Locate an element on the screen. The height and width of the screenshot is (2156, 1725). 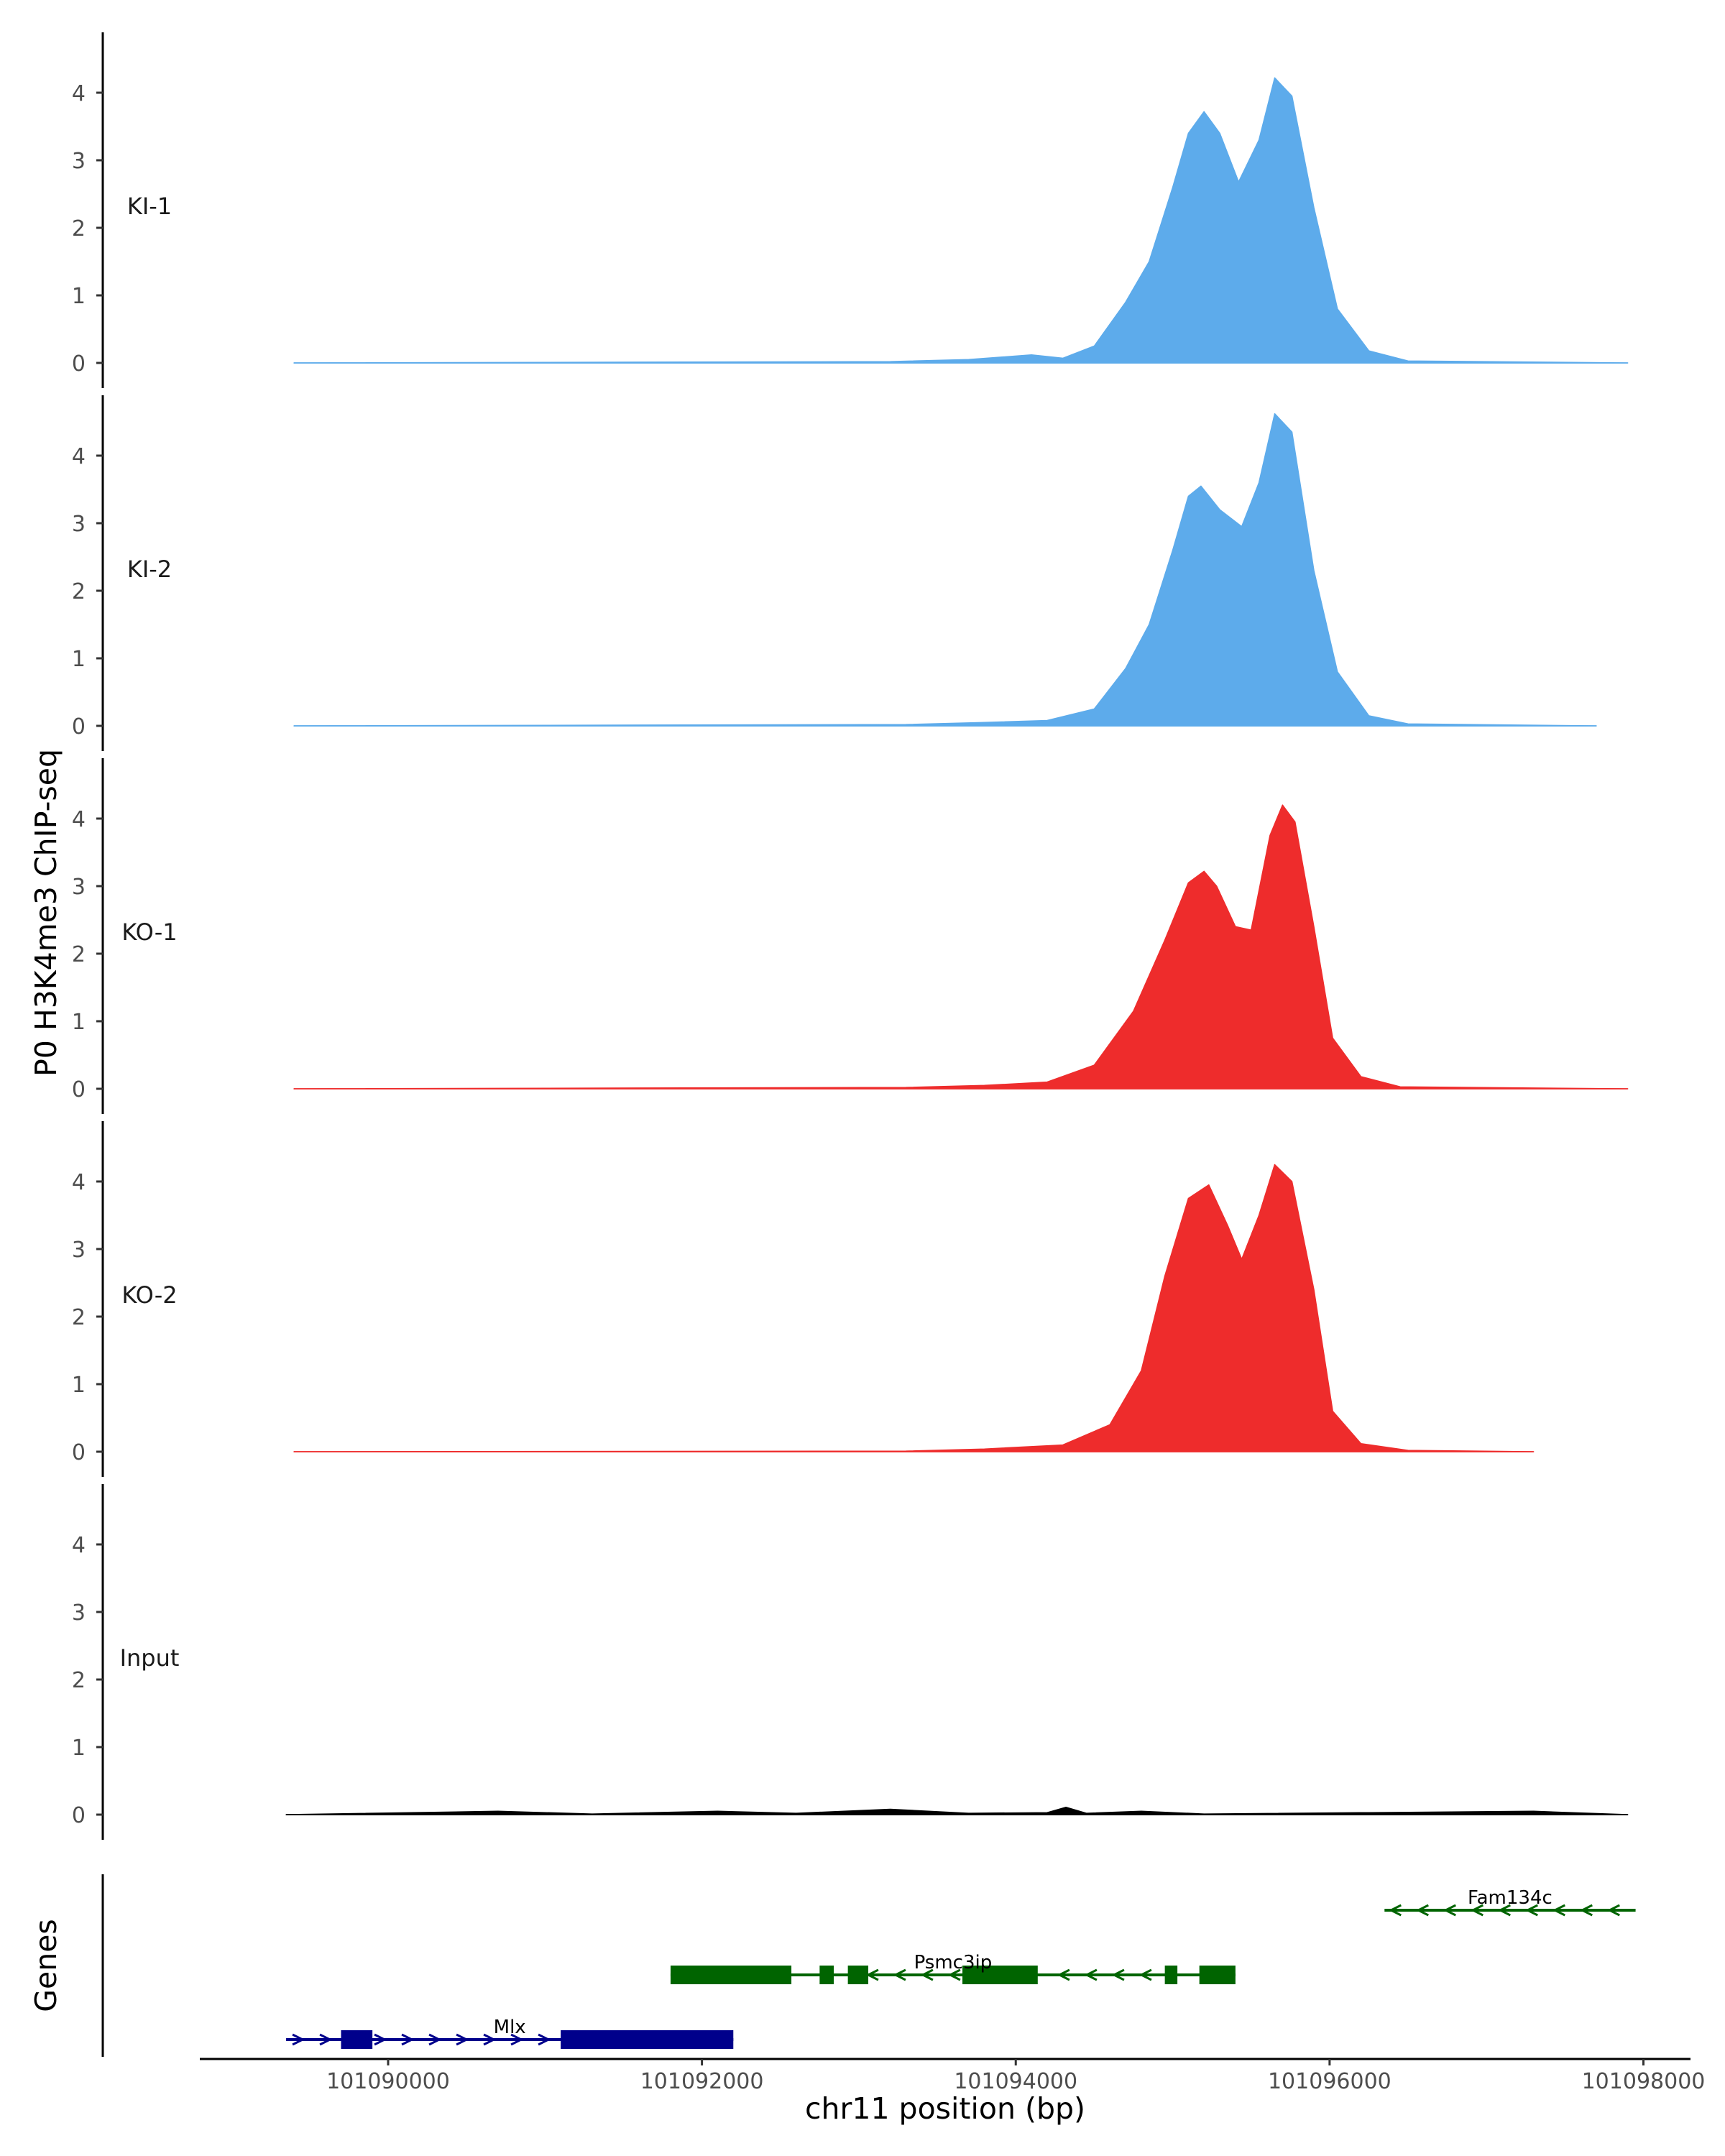
track-ko-2: 0 1 2 3 4 KO-2 is located at coordinates (803, 1299).